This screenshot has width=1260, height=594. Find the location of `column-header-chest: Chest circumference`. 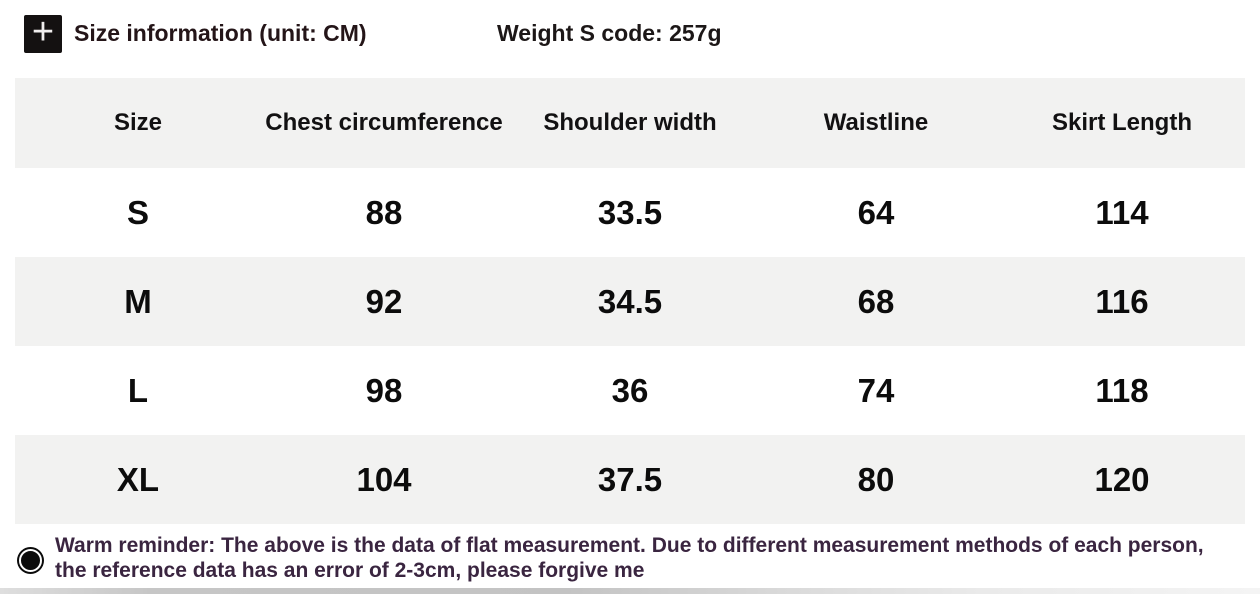

column-header-chest: Chest circumference is located at coordinates (384, 122).